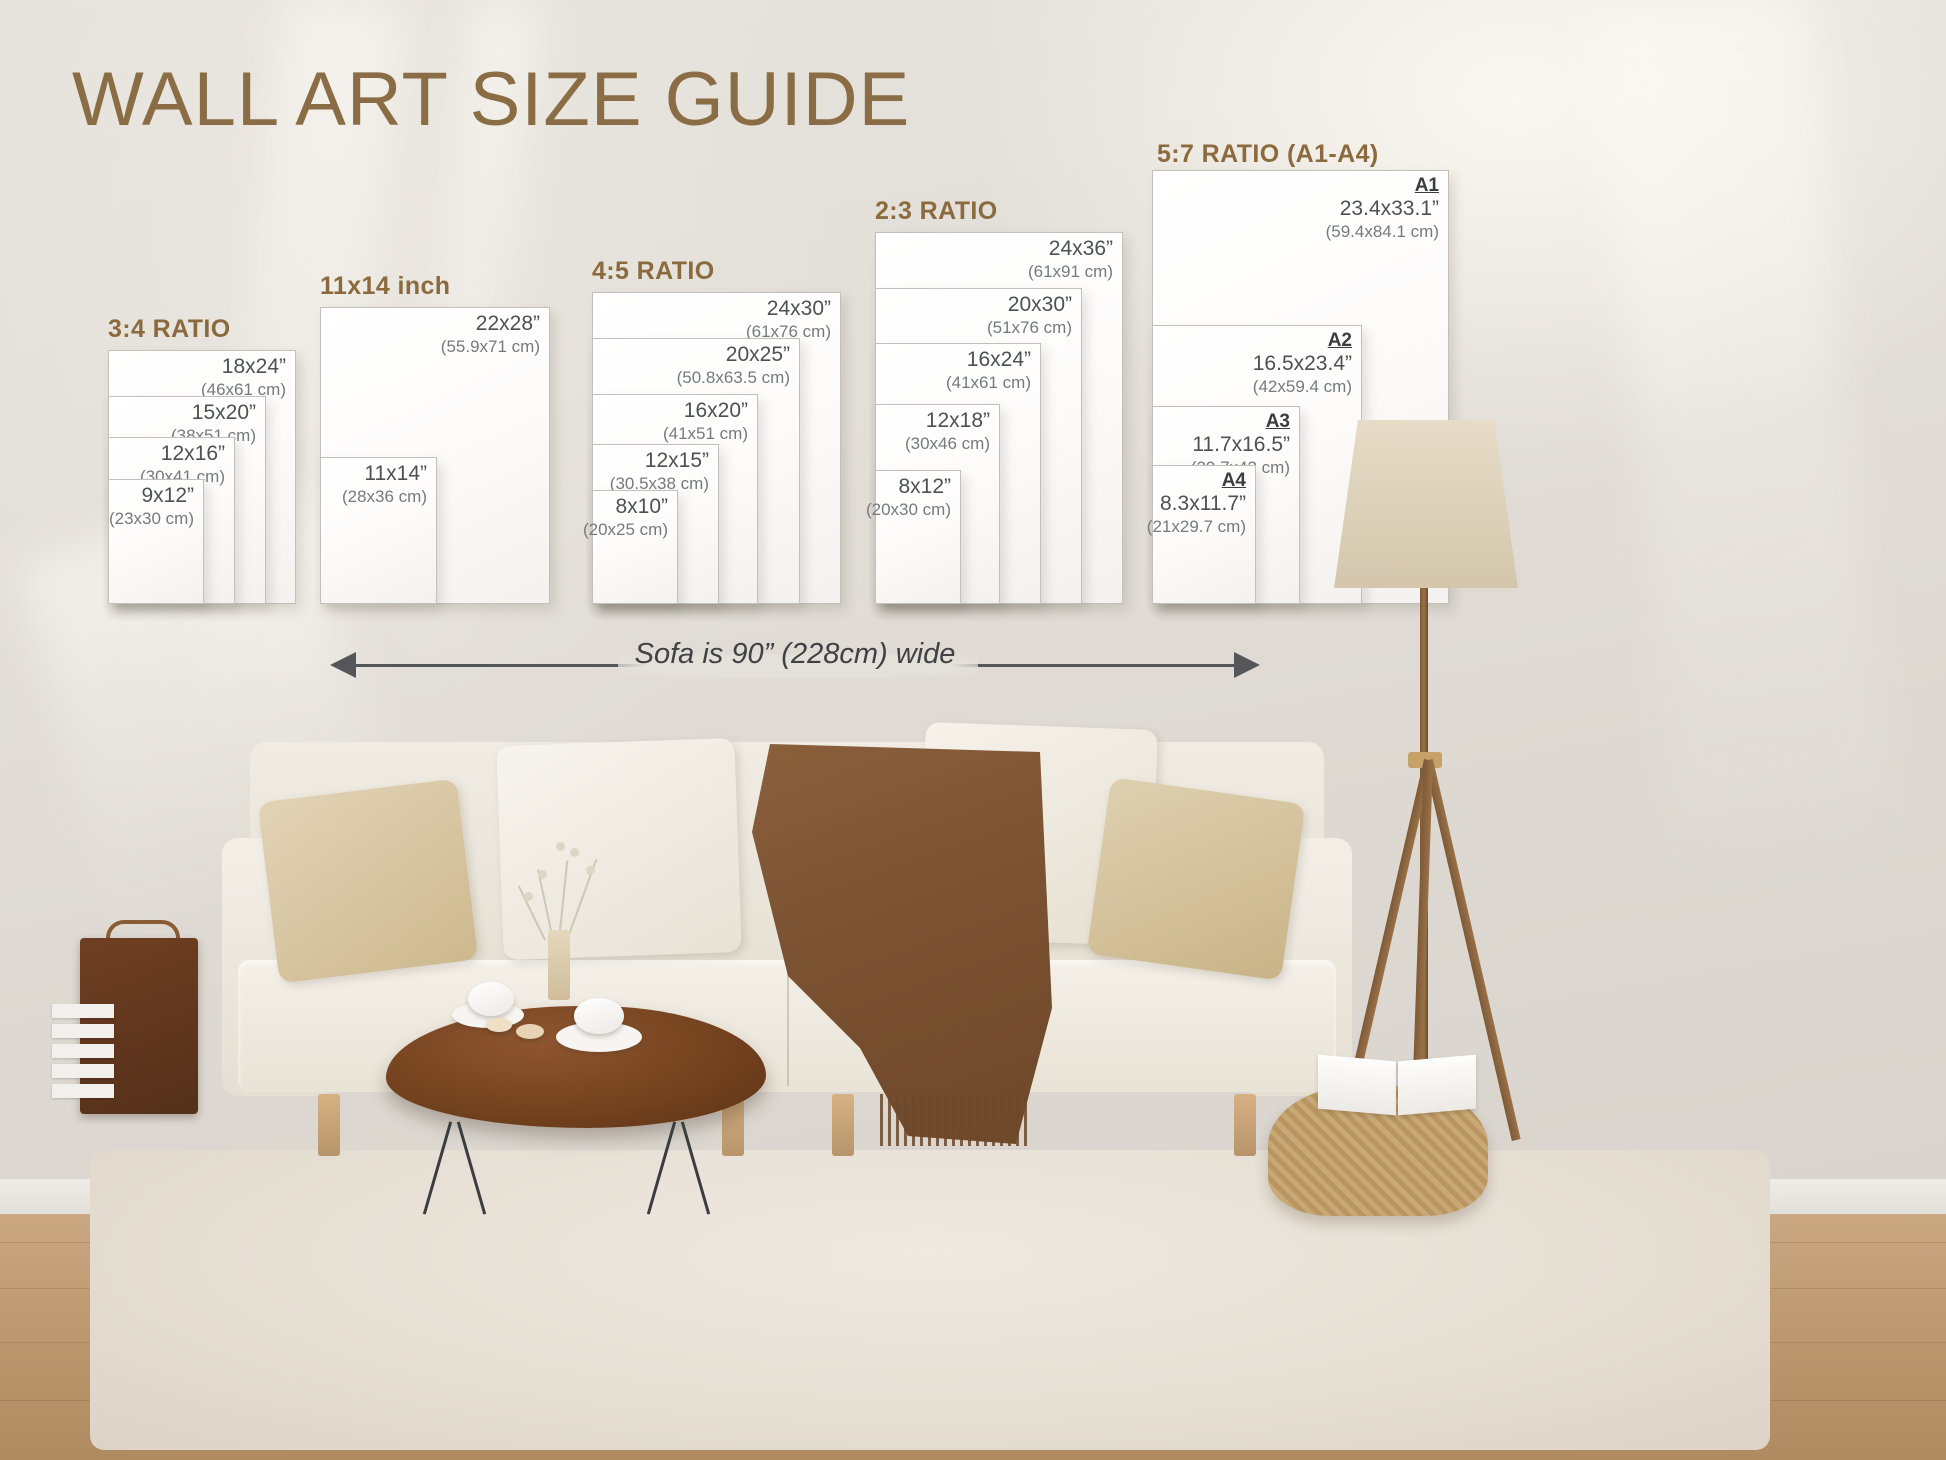 The image size is (1946, 1460). What do you see at coordinates (908, 509) in the screenshot?
I see `frame-label-cm: (20x30 cm)` at bounding box center [908, 509].